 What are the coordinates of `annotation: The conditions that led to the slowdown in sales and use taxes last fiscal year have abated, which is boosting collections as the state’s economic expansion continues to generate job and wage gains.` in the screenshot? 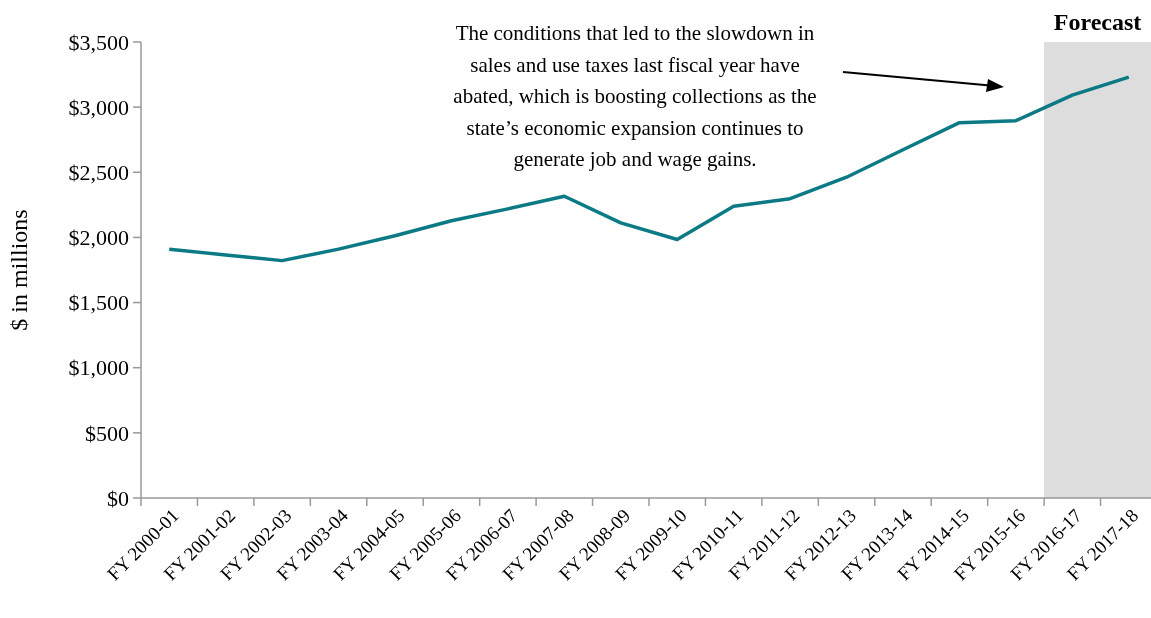 It's located at (635, 96).